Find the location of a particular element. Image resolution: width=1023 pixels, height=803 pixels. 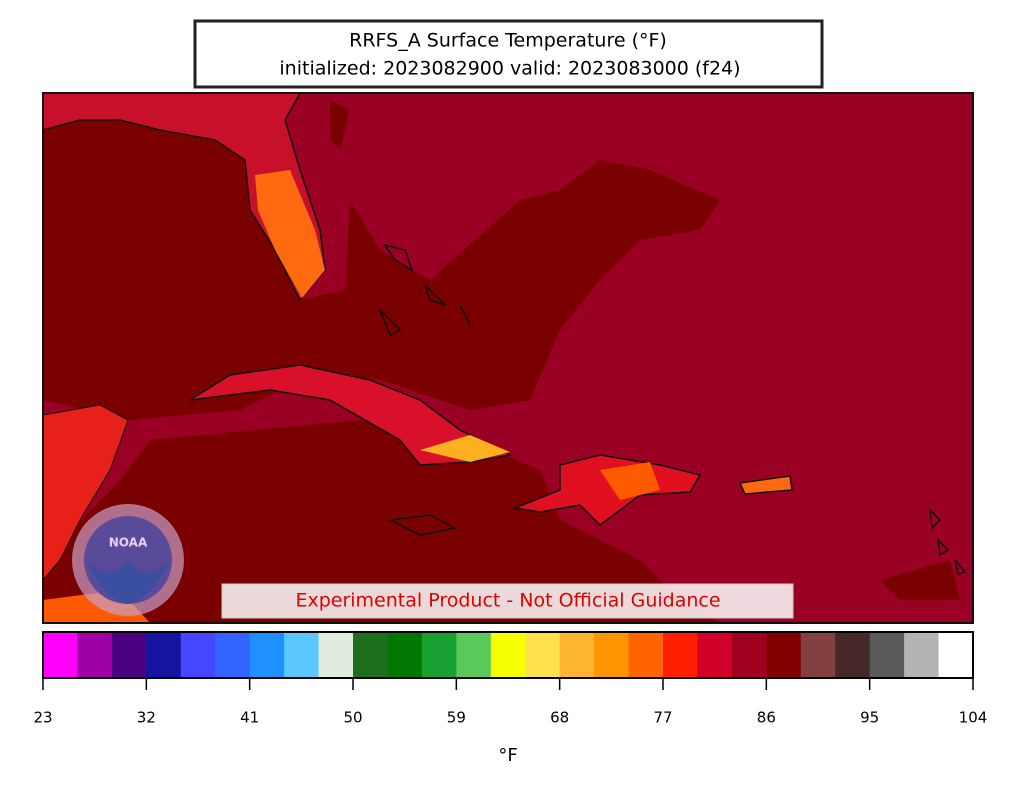

cuba is located at coordinates (351, 415).